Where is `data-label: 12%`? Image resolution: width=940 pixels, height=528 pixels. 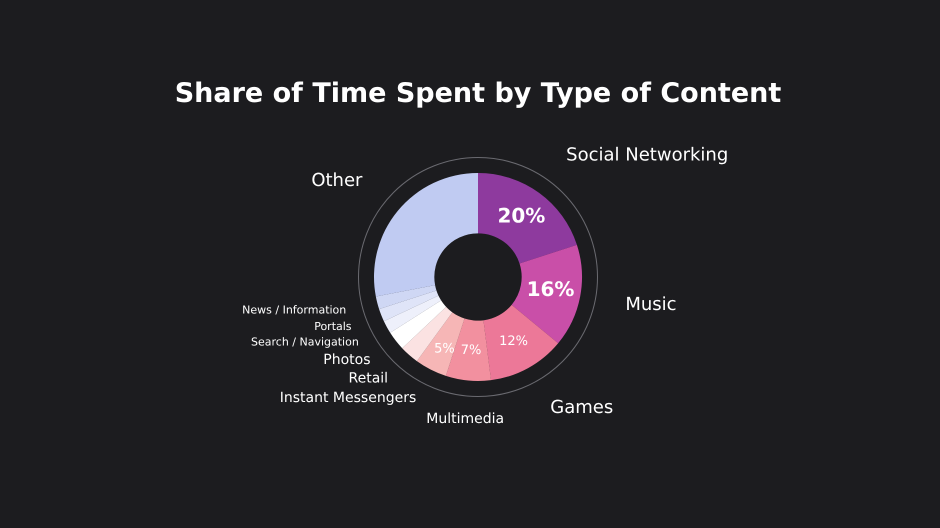
data-label: 12% is located at coordinates (513, 342).